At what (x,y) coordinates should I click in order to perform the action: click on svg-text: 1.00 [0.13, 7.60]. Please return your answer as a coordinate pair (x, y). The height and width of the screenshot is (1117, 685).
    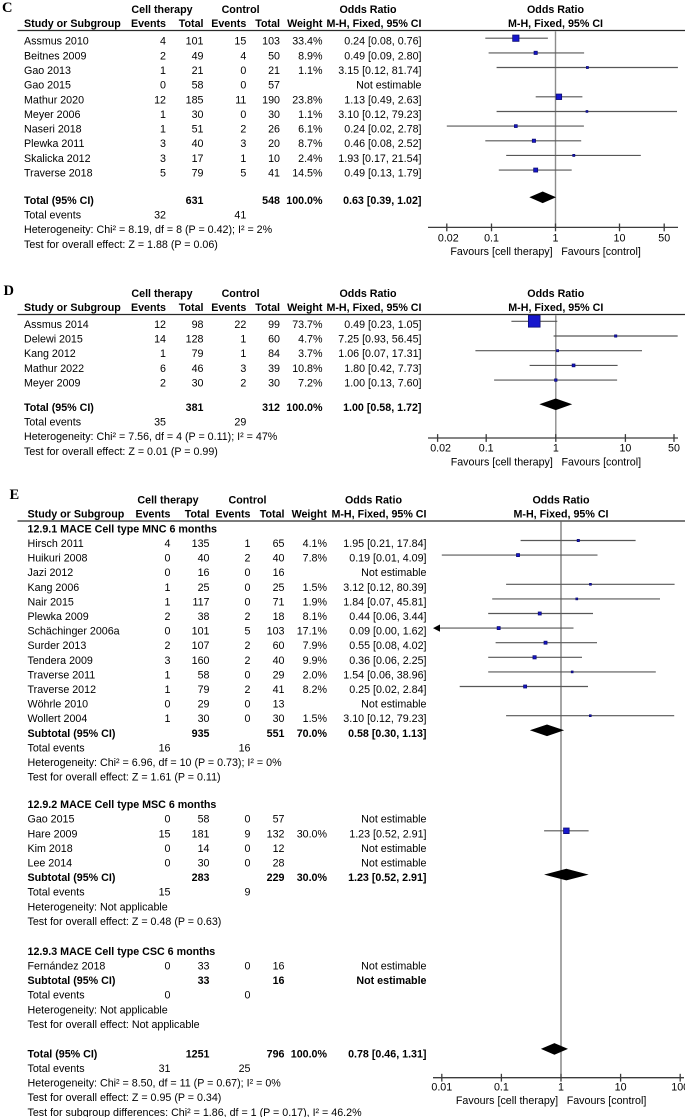
    Looking at the image, I should click on (382, 384).